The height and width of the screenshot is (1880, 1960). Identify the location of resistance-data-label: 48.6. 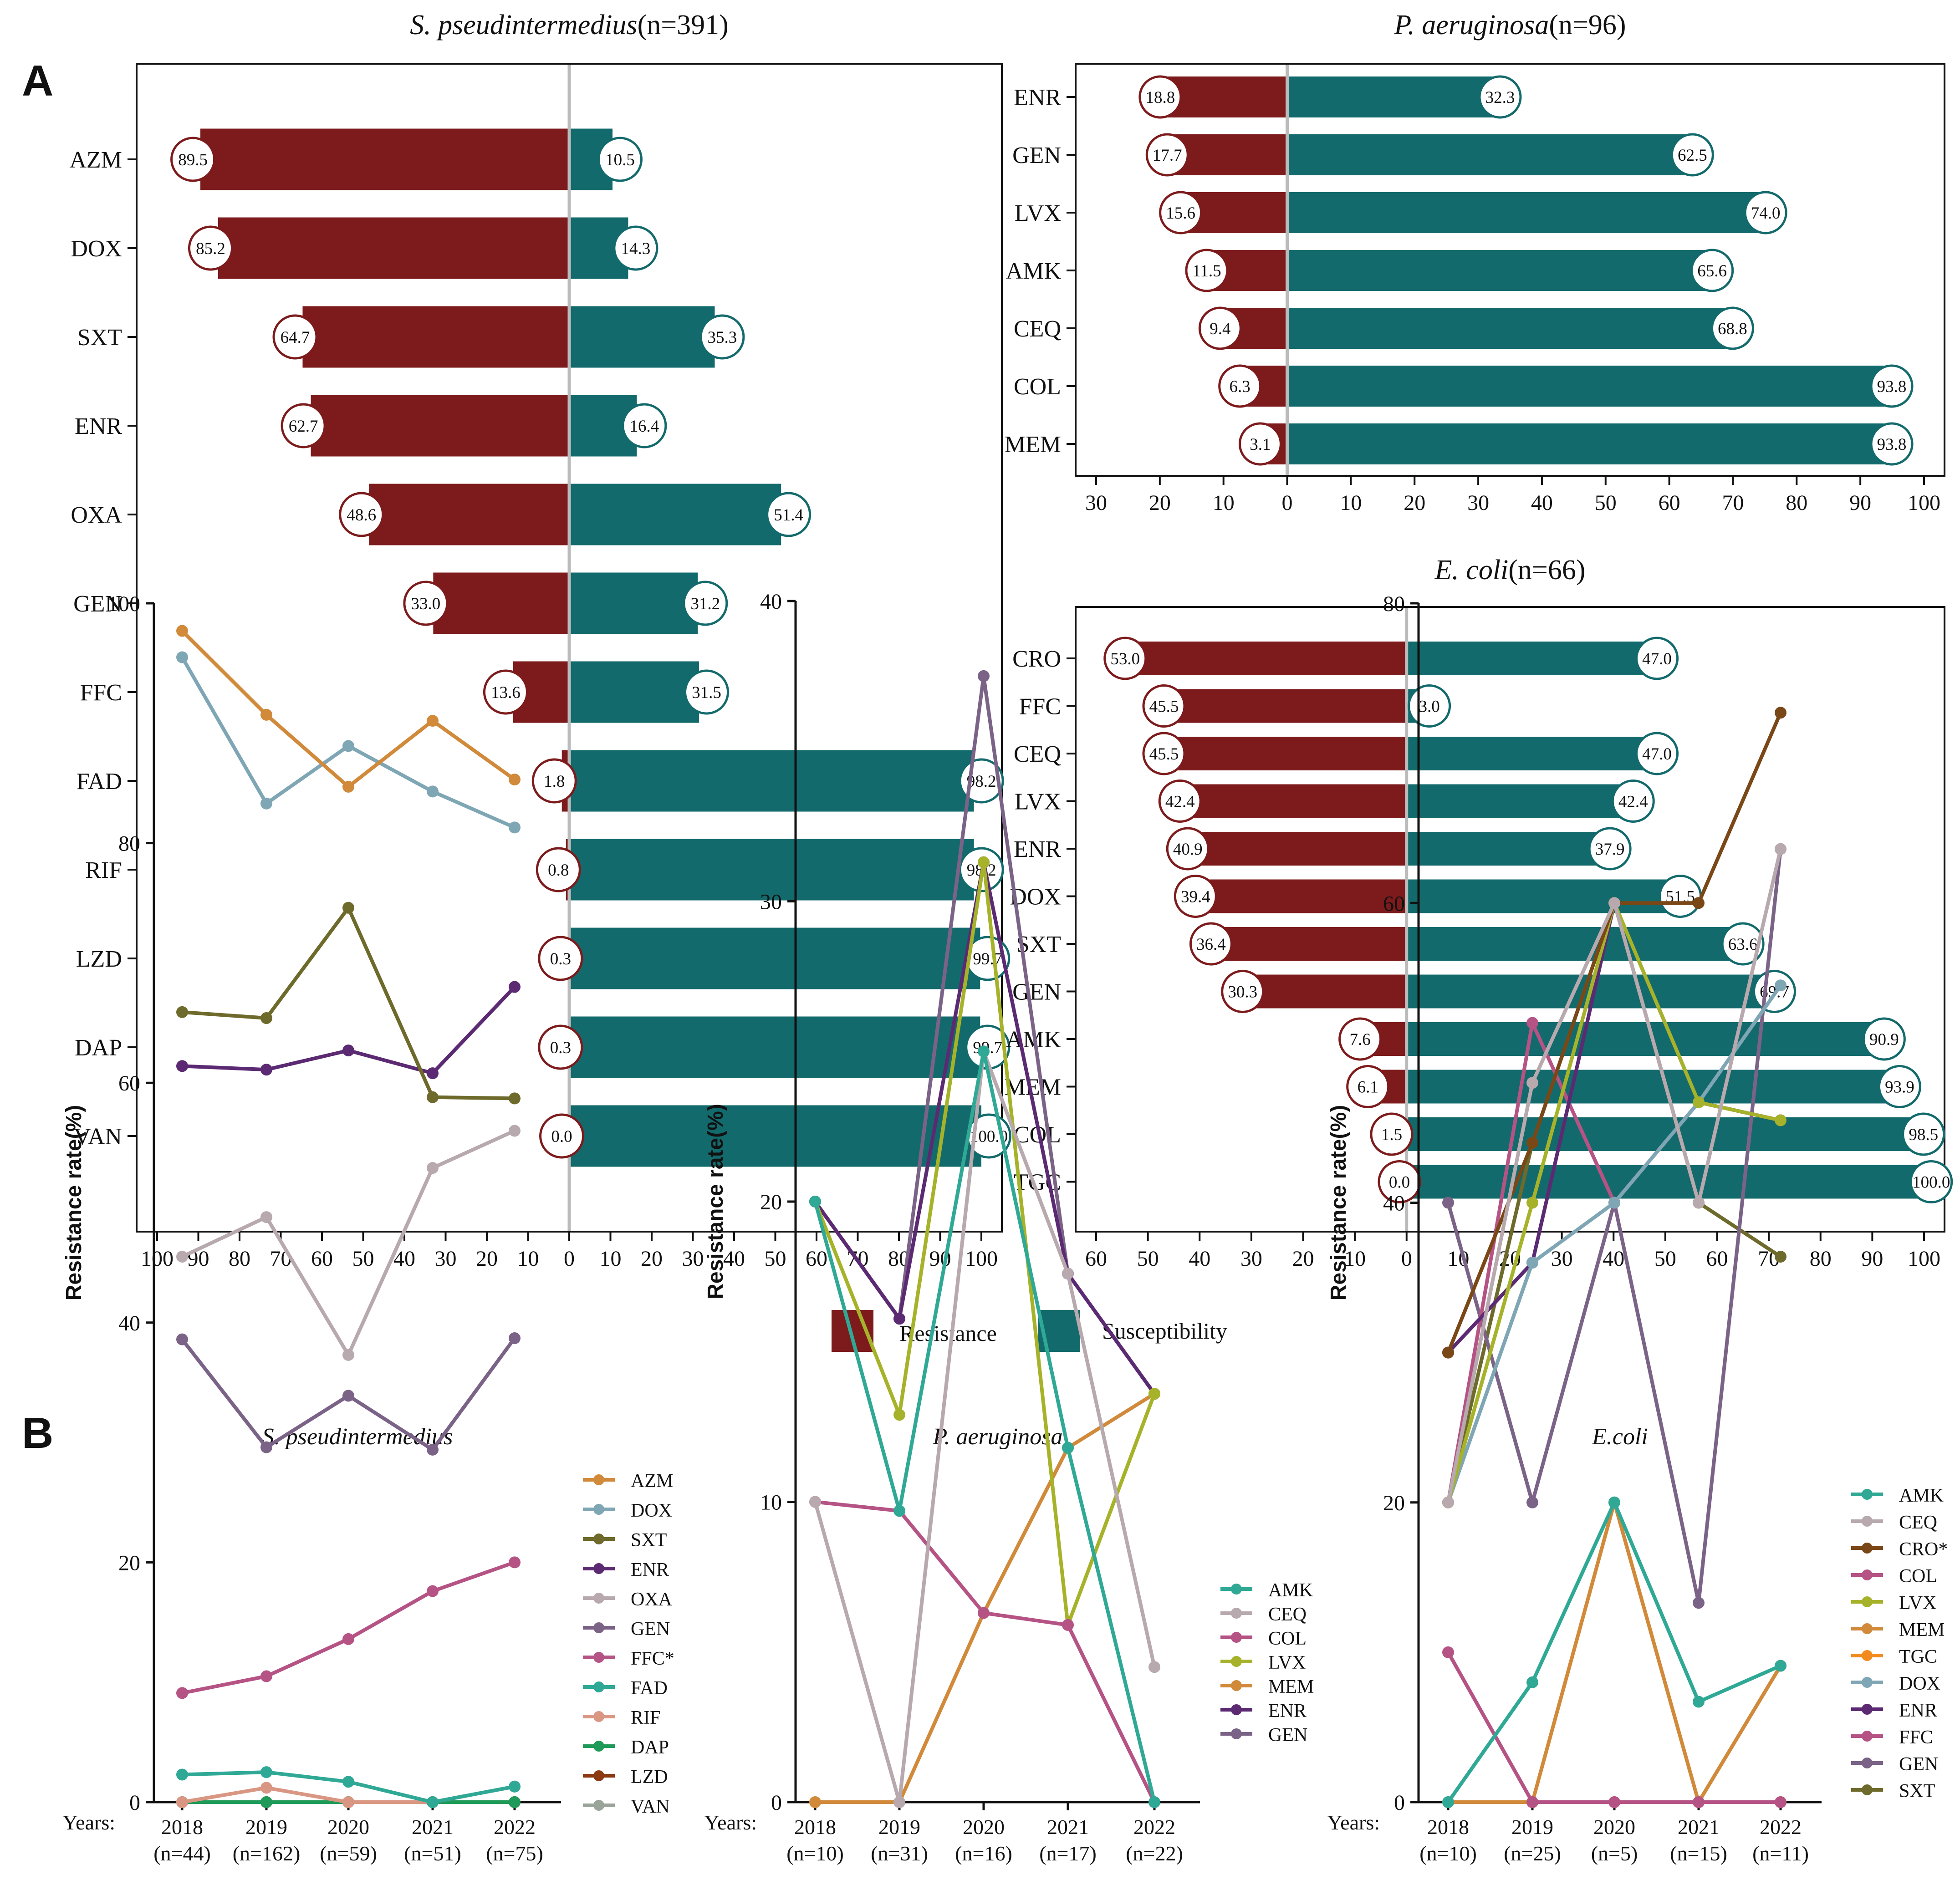
(362, 515).